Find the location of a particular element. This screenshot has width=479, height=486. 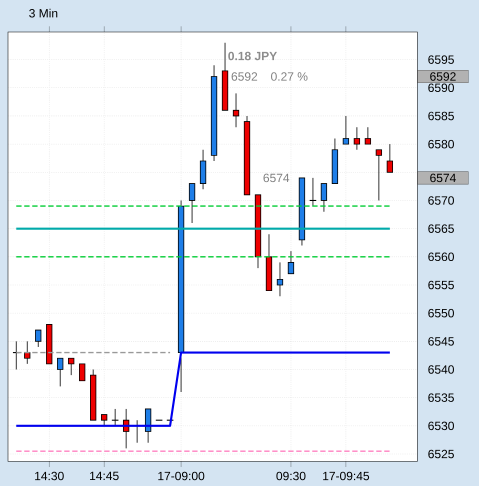

y-tick-label: 6555 is located at coordinates (441, 285).